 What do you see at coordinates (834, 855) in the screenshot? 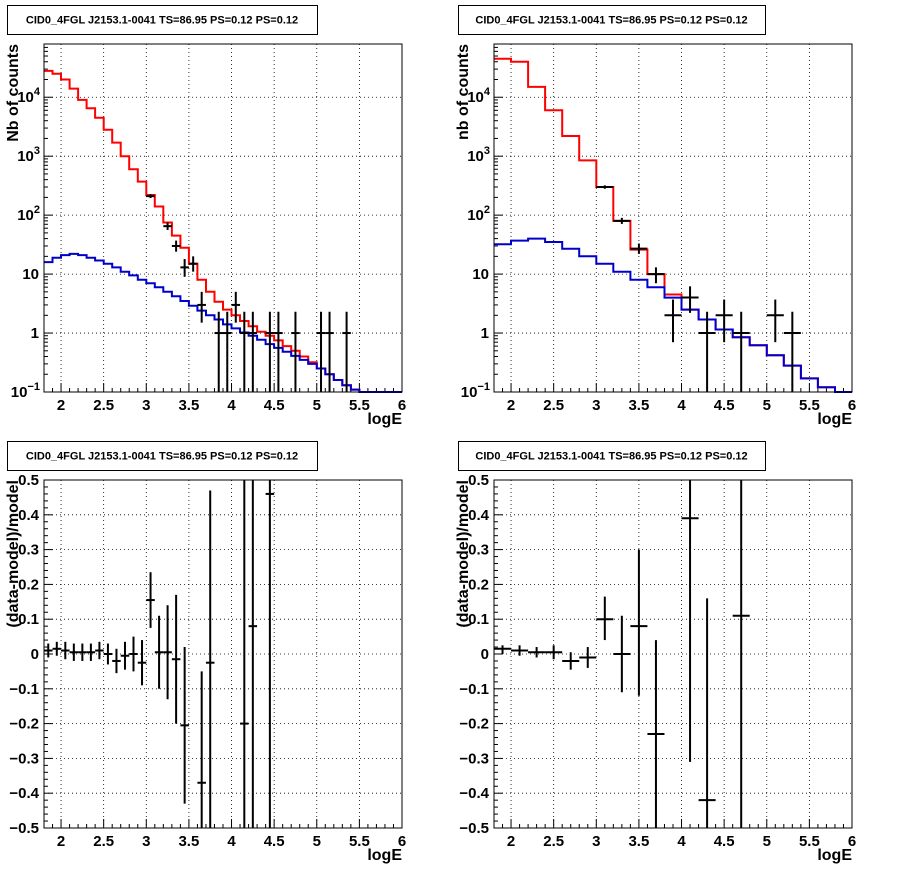
I see `x-axis-label: logE` at bounding box center [834, 855].